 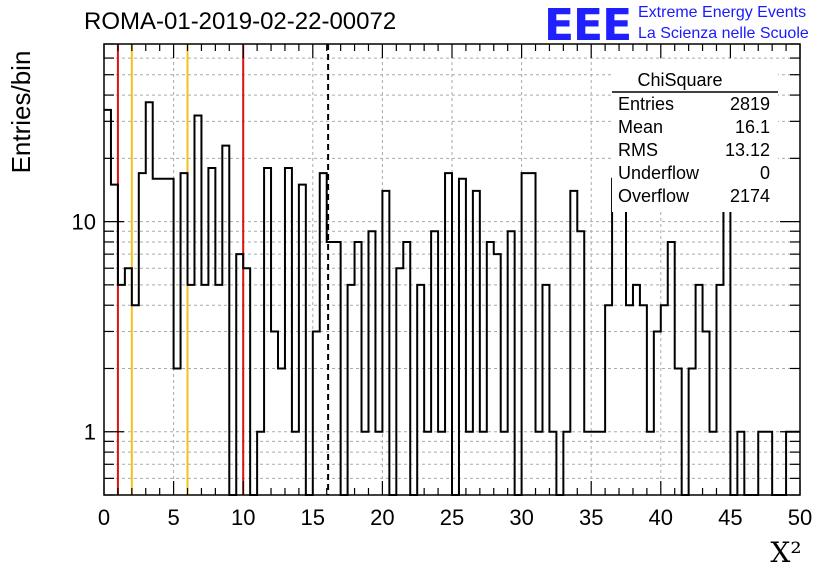 I want to click on stats-row-label: Entries, so click(x=646, y=104).